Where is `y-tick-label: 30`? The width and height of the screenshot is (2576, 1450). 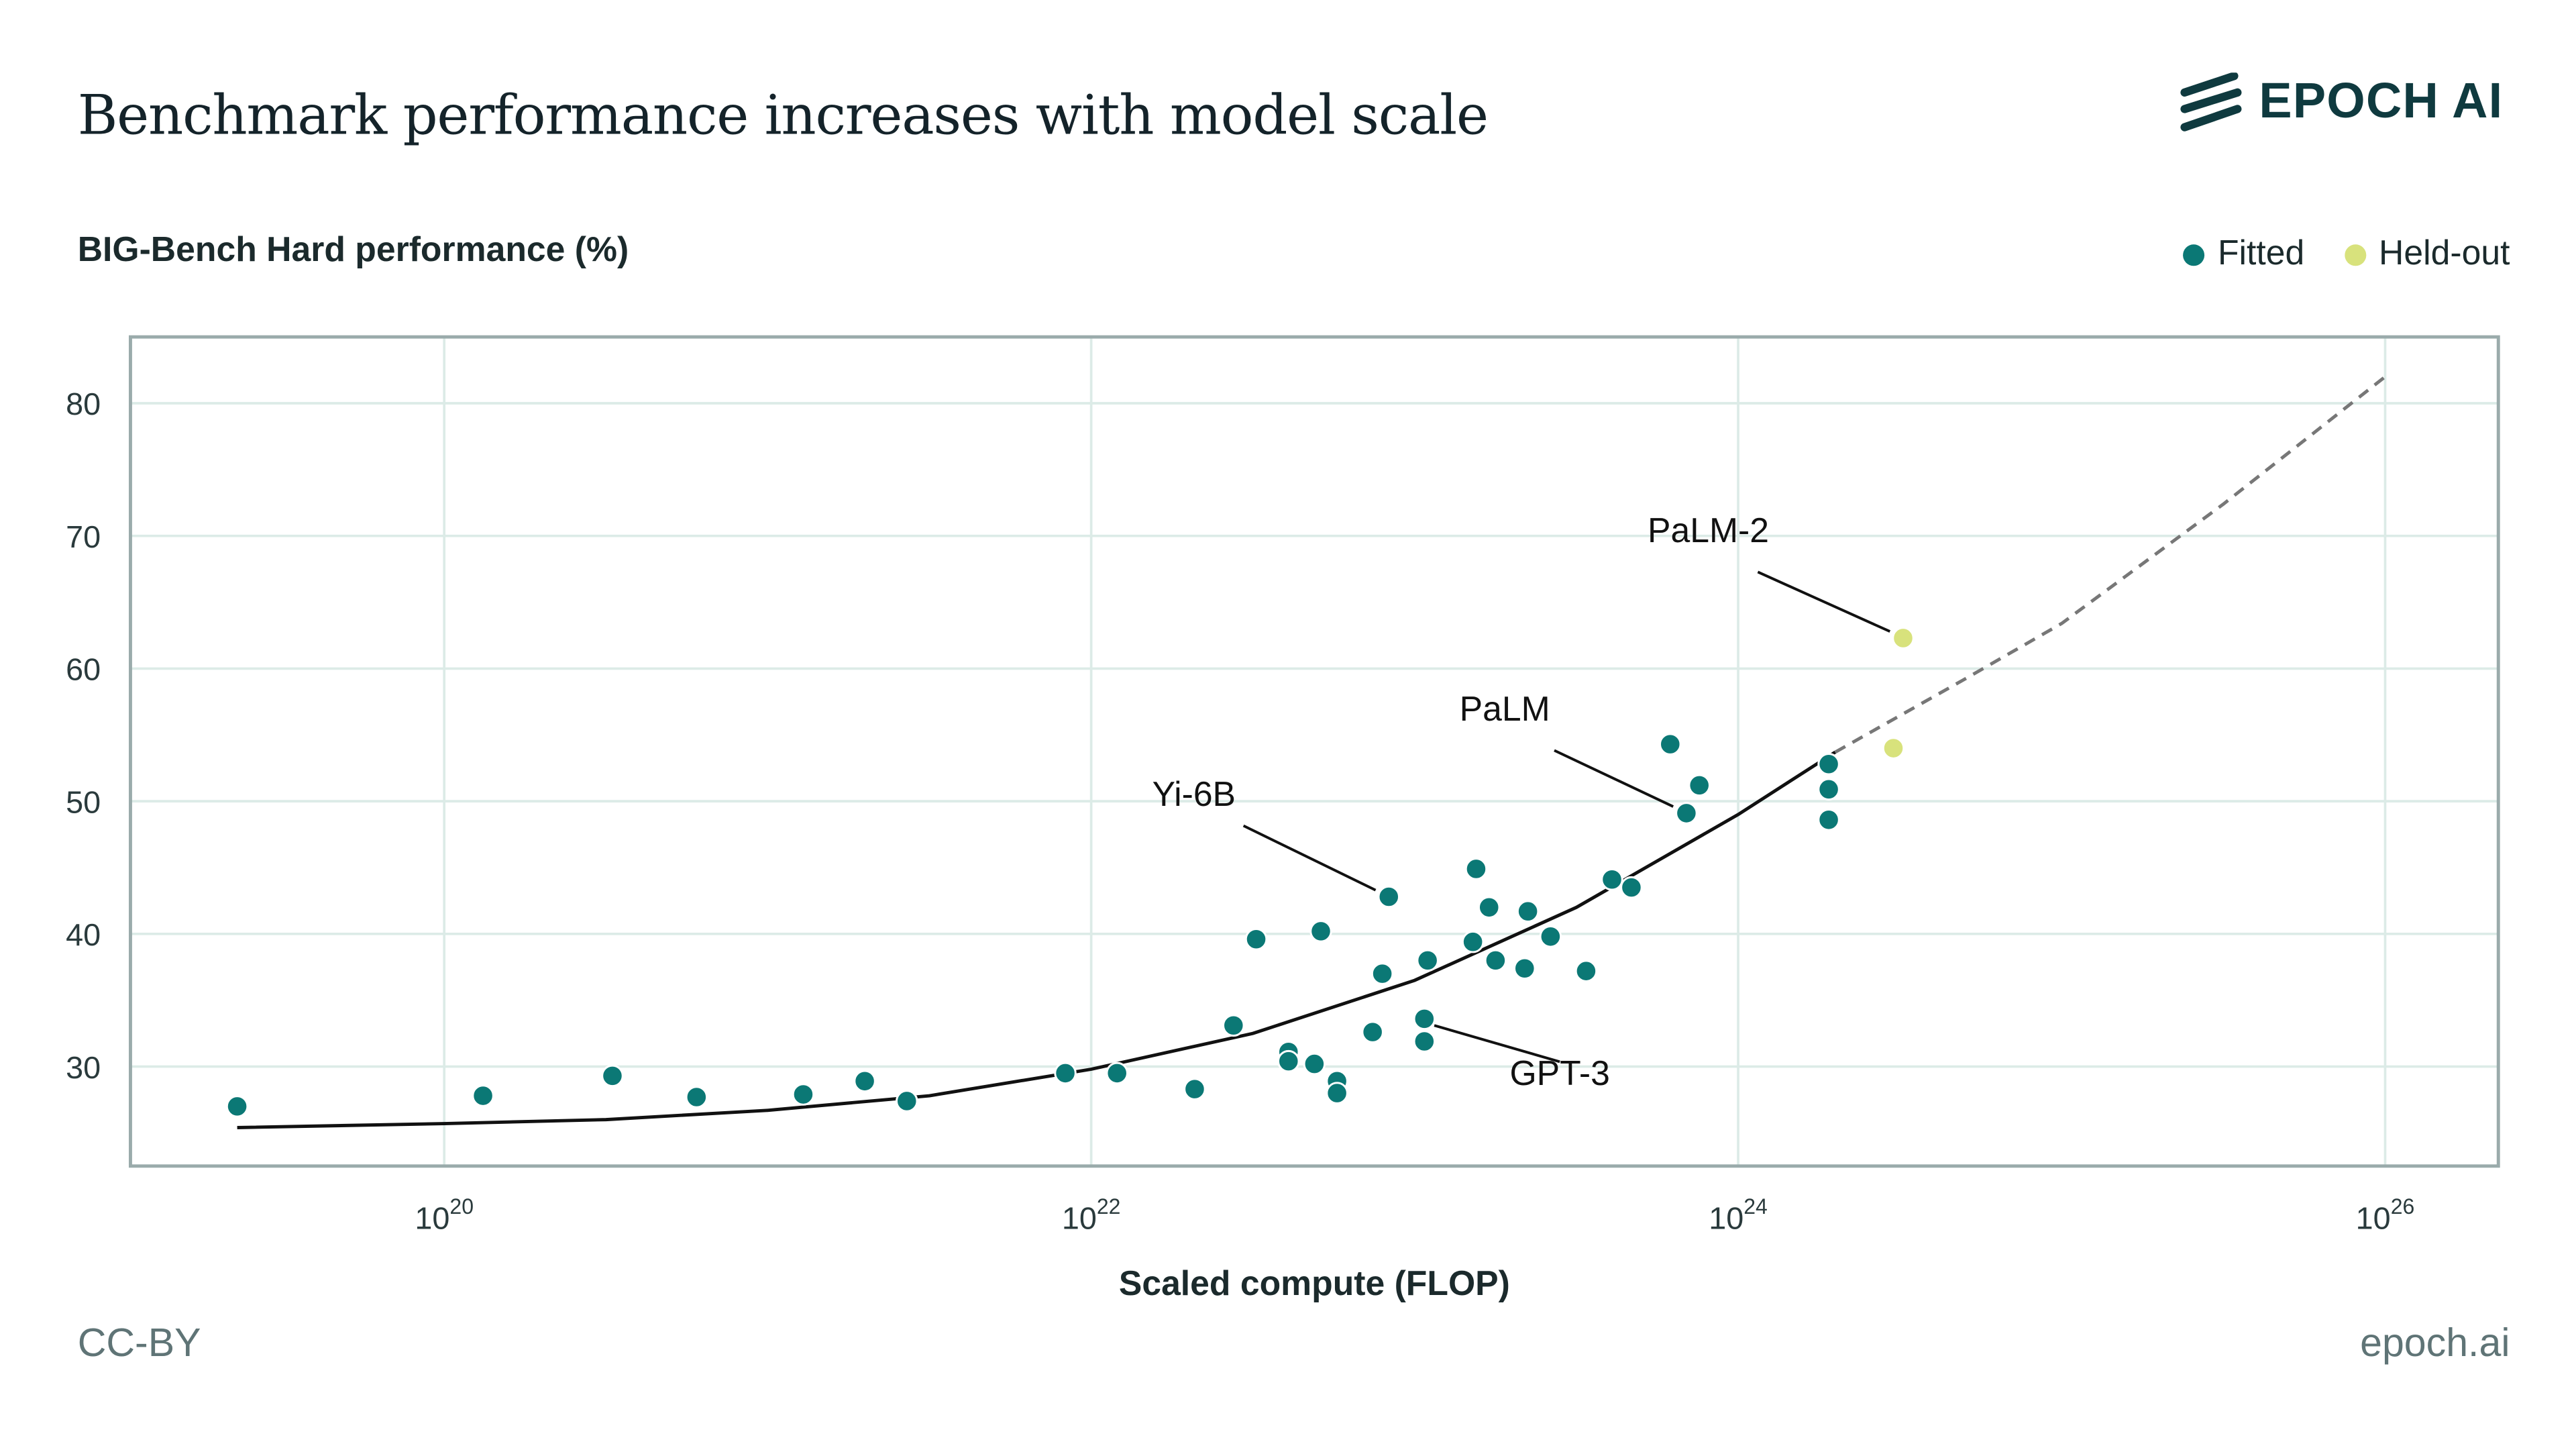
y-tick-label: 30 is located at coordinates (83, 1067).